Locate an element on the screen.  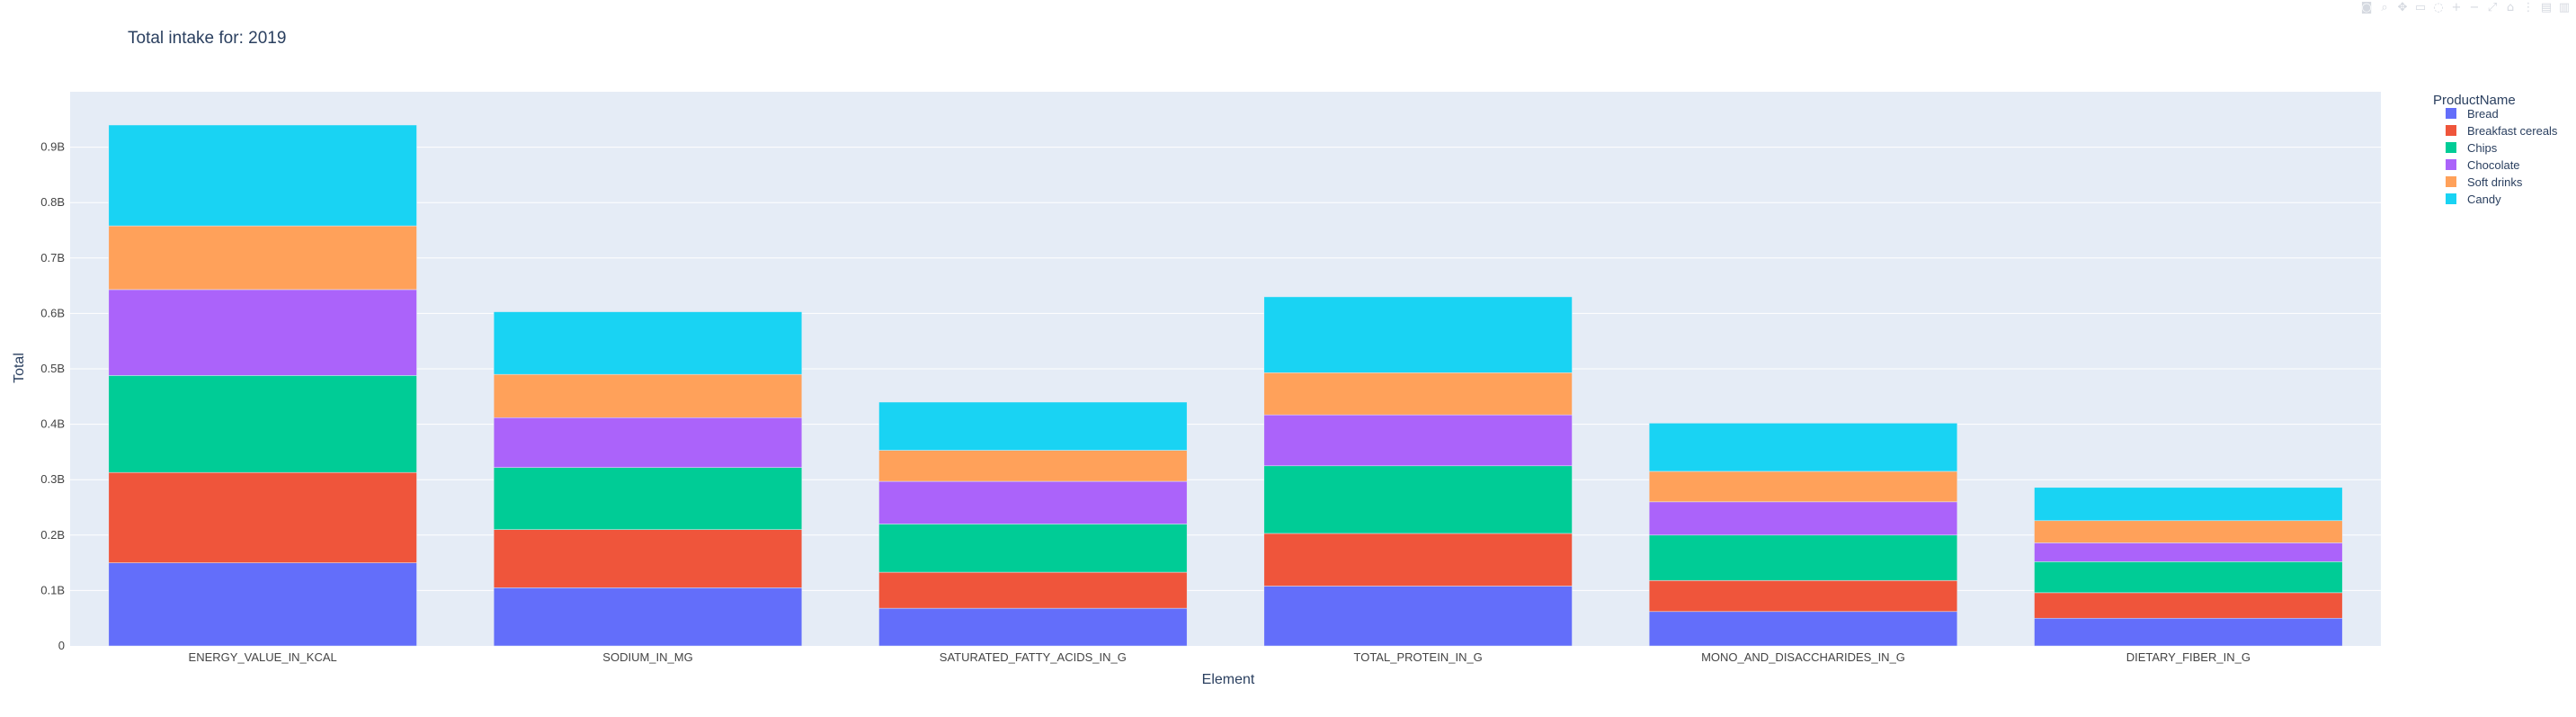
legend-item-label: Chips is located at coordinates (2483, 148).